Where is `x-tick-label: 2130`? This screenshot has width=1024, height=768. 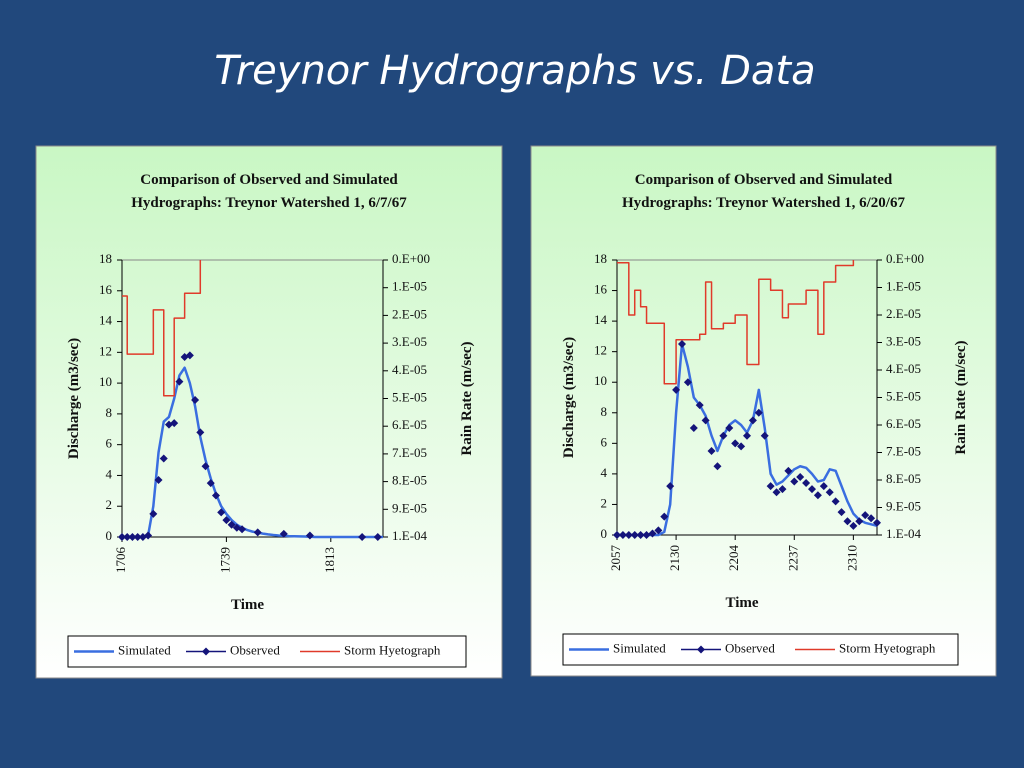 x-tick-label: 2130 is located at coordinates (674, 558).